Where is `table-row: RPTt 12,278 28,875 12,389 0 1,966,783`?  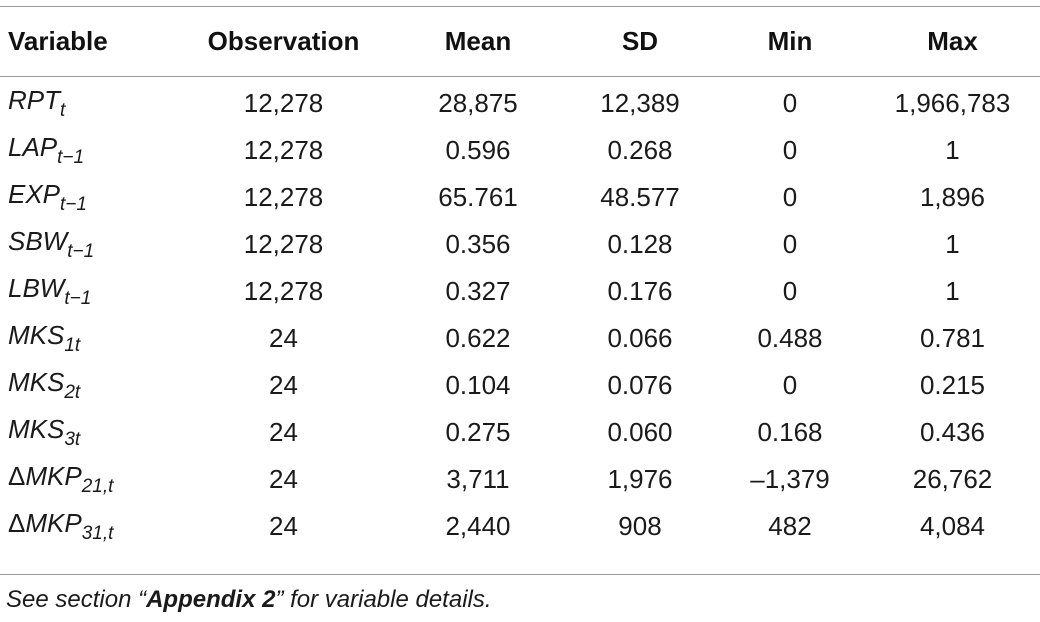 table-row: RPTt 12,278 28,875 12,389 0 1,966,783 is located at coordinates (520, 101).